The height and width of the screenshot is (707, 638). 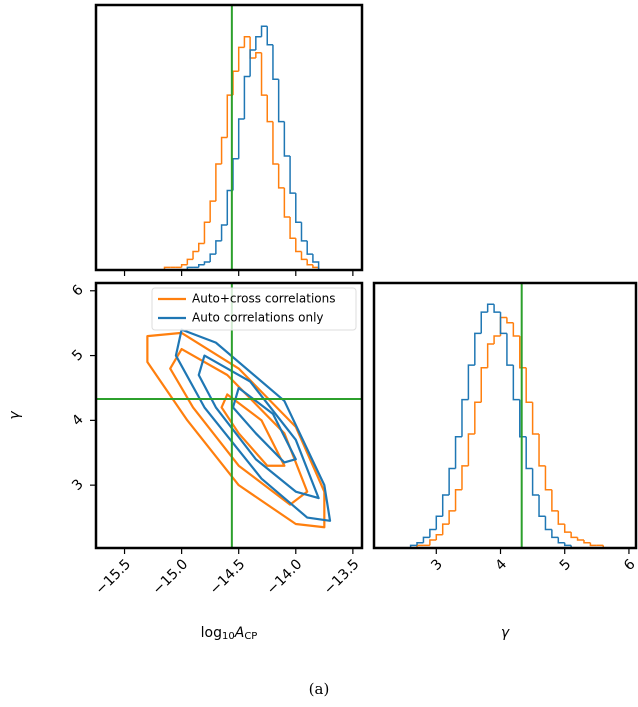 I want to click on x-tick-label: −14.5, so click(x=228, y=577).